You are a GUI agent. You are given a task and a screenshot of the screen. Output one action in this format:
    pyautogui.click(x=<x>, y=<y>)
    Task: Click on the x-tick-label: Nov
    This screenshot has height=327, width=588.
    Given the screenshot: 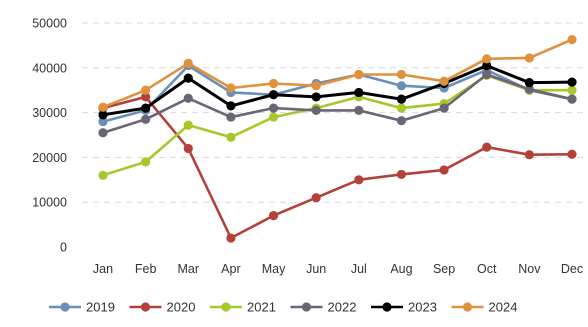 What is the action you would take?
    pyautogui.click(x=529, y=269)
    